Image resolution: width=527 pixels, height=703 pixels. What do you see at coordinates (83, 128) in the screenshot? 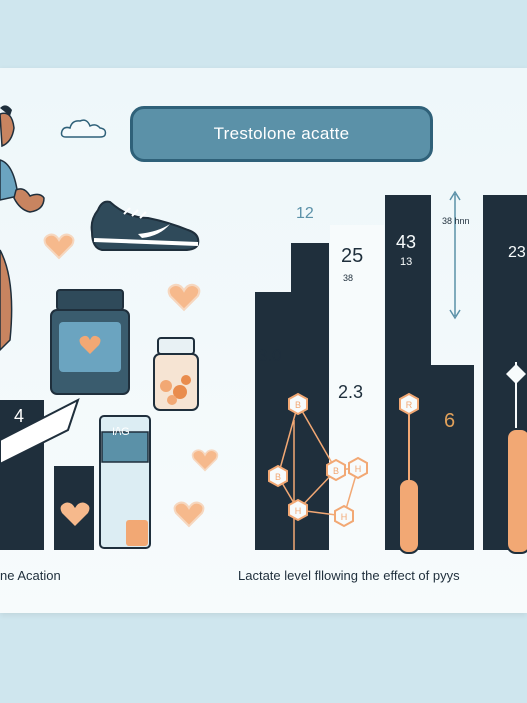
I see `cloud-icon` at bounding box center [83, 128].